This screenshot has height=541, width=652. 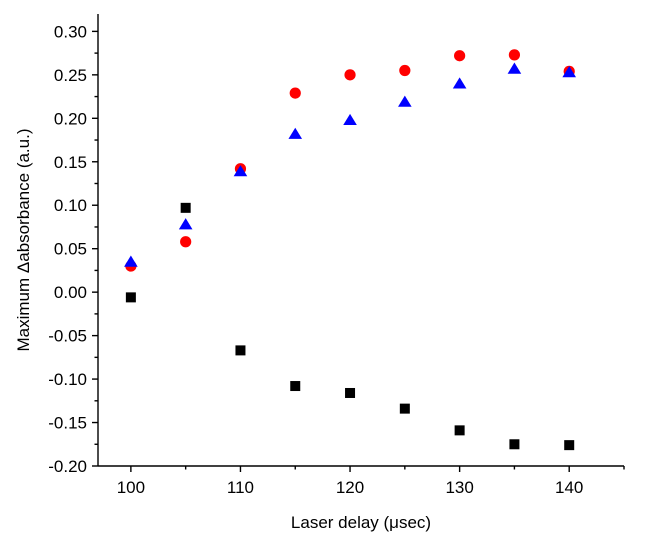 I want to click on y-tick-label: 0.15, so click(x=70, y=162).